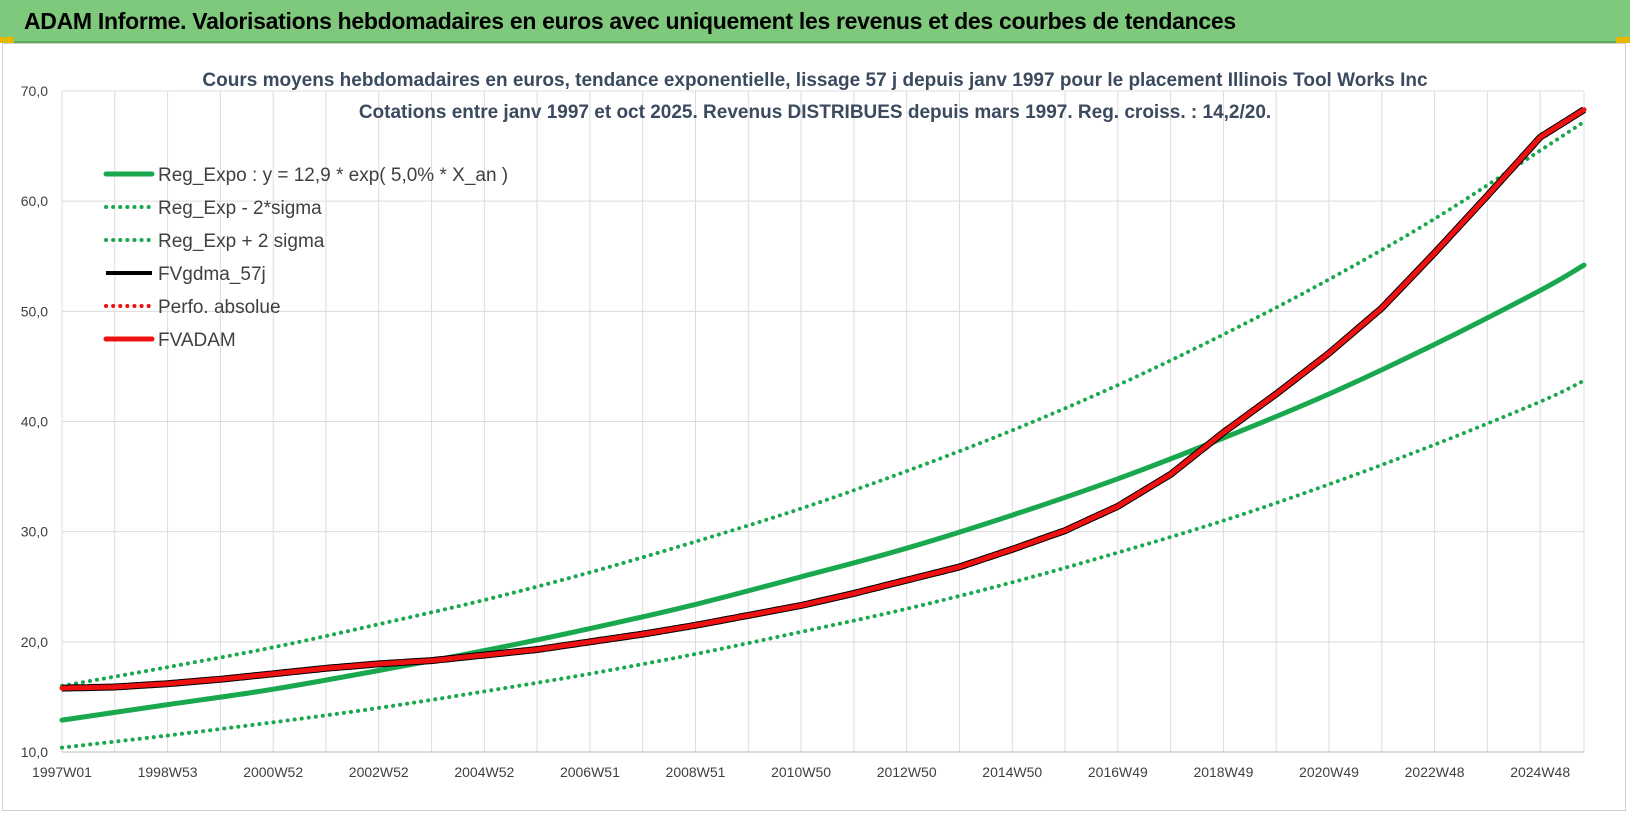 The image size is (1630, 815). What do you see at coordinates (34, 311) in the screenshot?
I see `y-tick-label: 50,0` at bounding box center [34, 311].